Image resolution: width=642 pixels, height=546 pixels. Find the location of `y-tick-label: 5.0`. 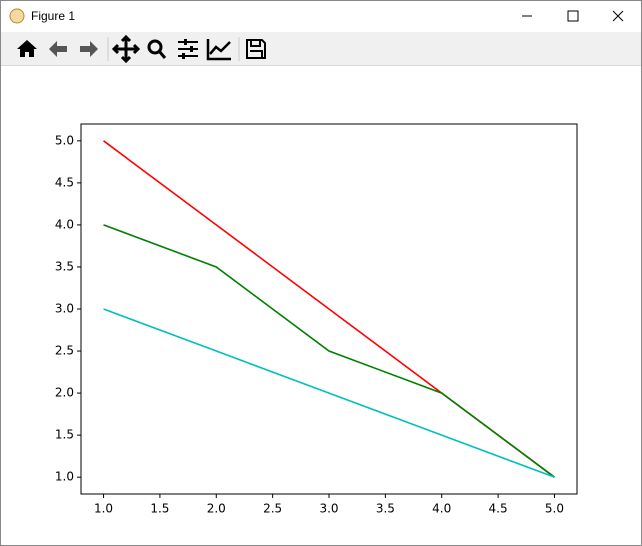

y-tick-label: 5.0 is located at coordinates (64, 140).